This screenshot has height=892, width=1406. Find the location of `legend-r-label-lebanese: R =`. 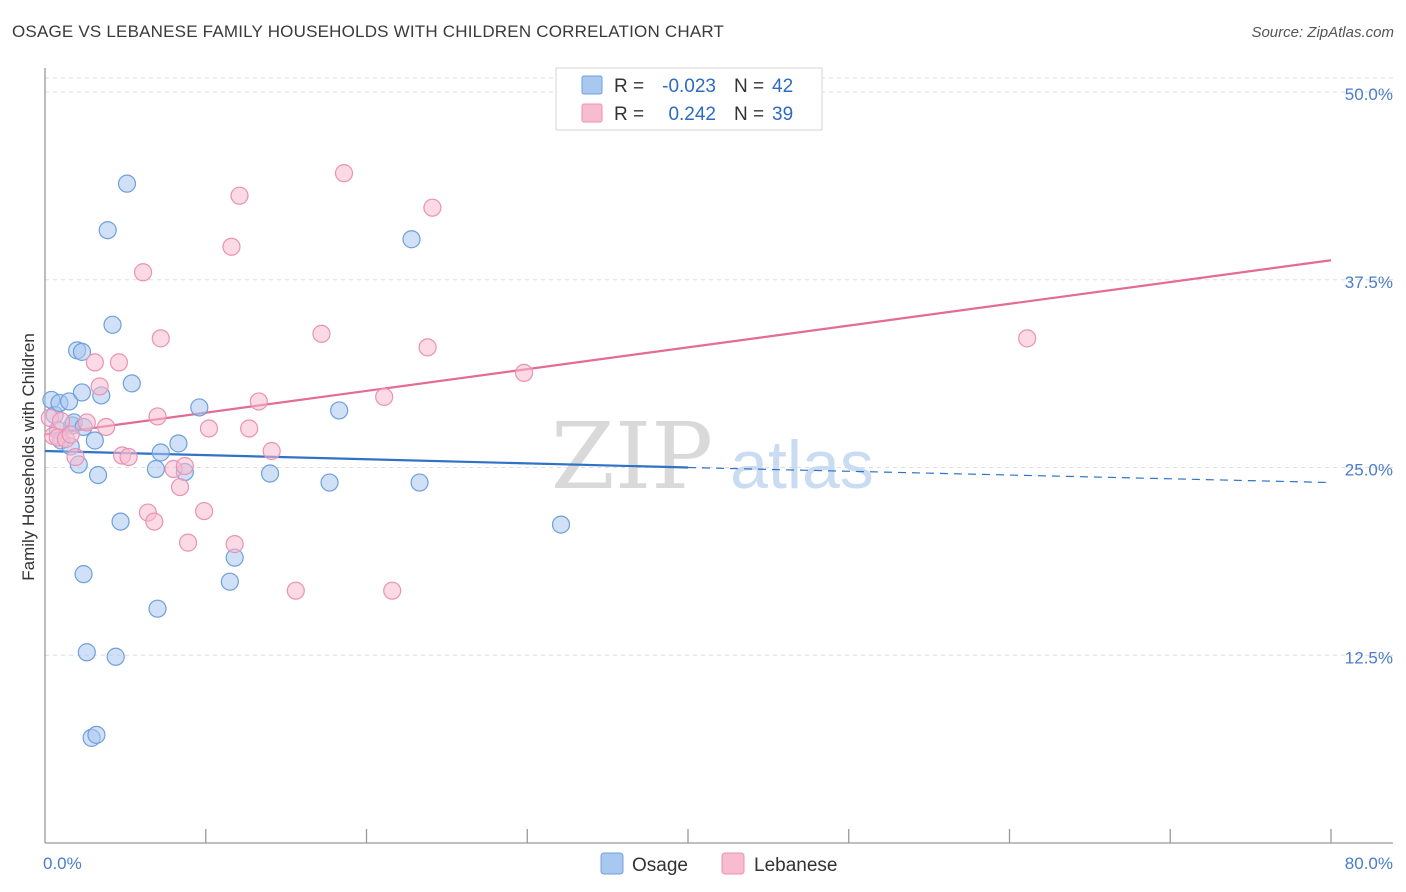

legend-r-label-lebanese: R = is located at coordinates (629, 114).